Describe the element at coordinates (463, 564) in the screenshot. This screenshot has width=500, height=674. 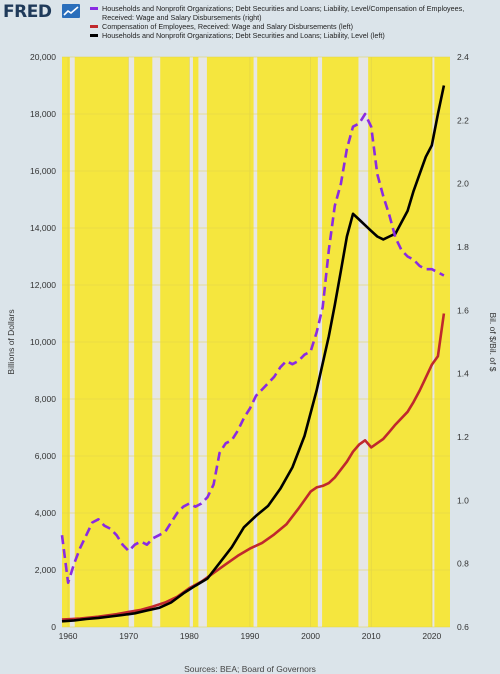
I see `y-right-tick: 0.8` at that location.